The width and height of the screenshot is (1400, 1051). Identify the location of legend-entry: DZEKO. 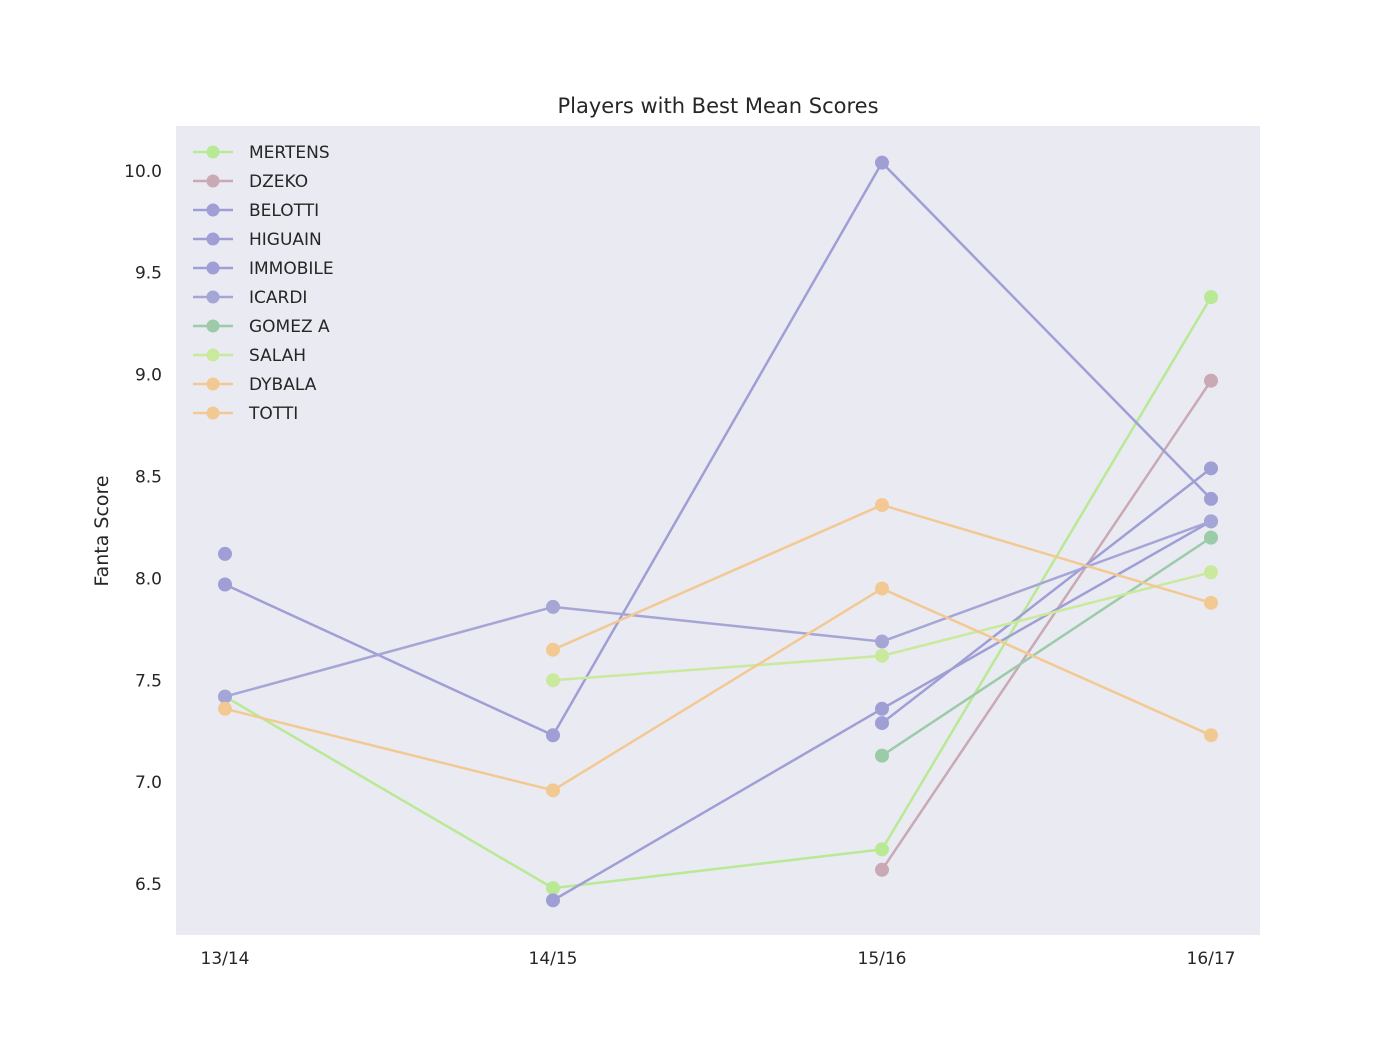
(250, 182).